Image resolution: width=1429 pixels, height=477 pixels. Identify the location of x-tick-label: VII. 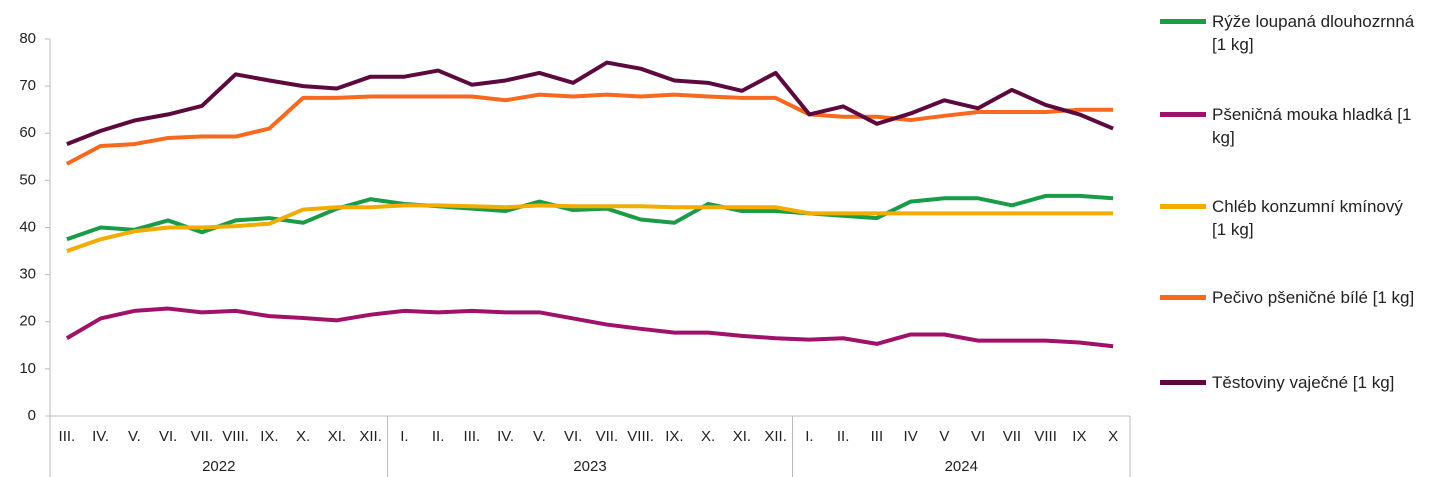
(1012, 436).